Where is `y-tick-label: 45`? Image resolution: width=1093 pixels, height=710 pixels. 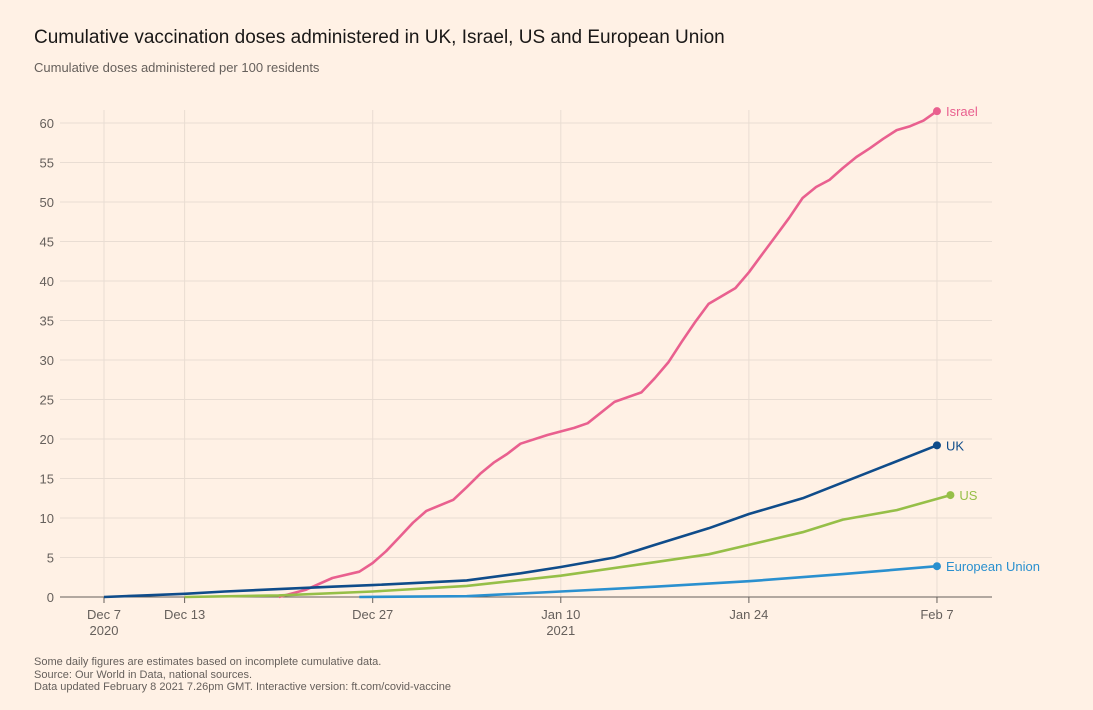
y-tick-label: 45 is located at coordinates (47, 242).